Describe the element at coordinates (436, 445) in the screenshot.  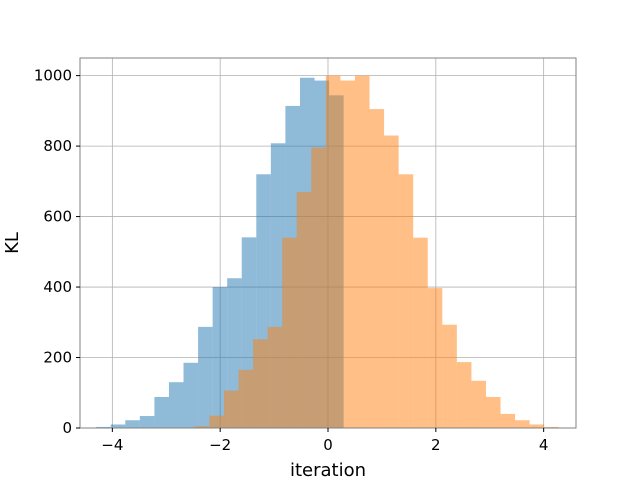
I see `x-tick-label: 2` at that location.